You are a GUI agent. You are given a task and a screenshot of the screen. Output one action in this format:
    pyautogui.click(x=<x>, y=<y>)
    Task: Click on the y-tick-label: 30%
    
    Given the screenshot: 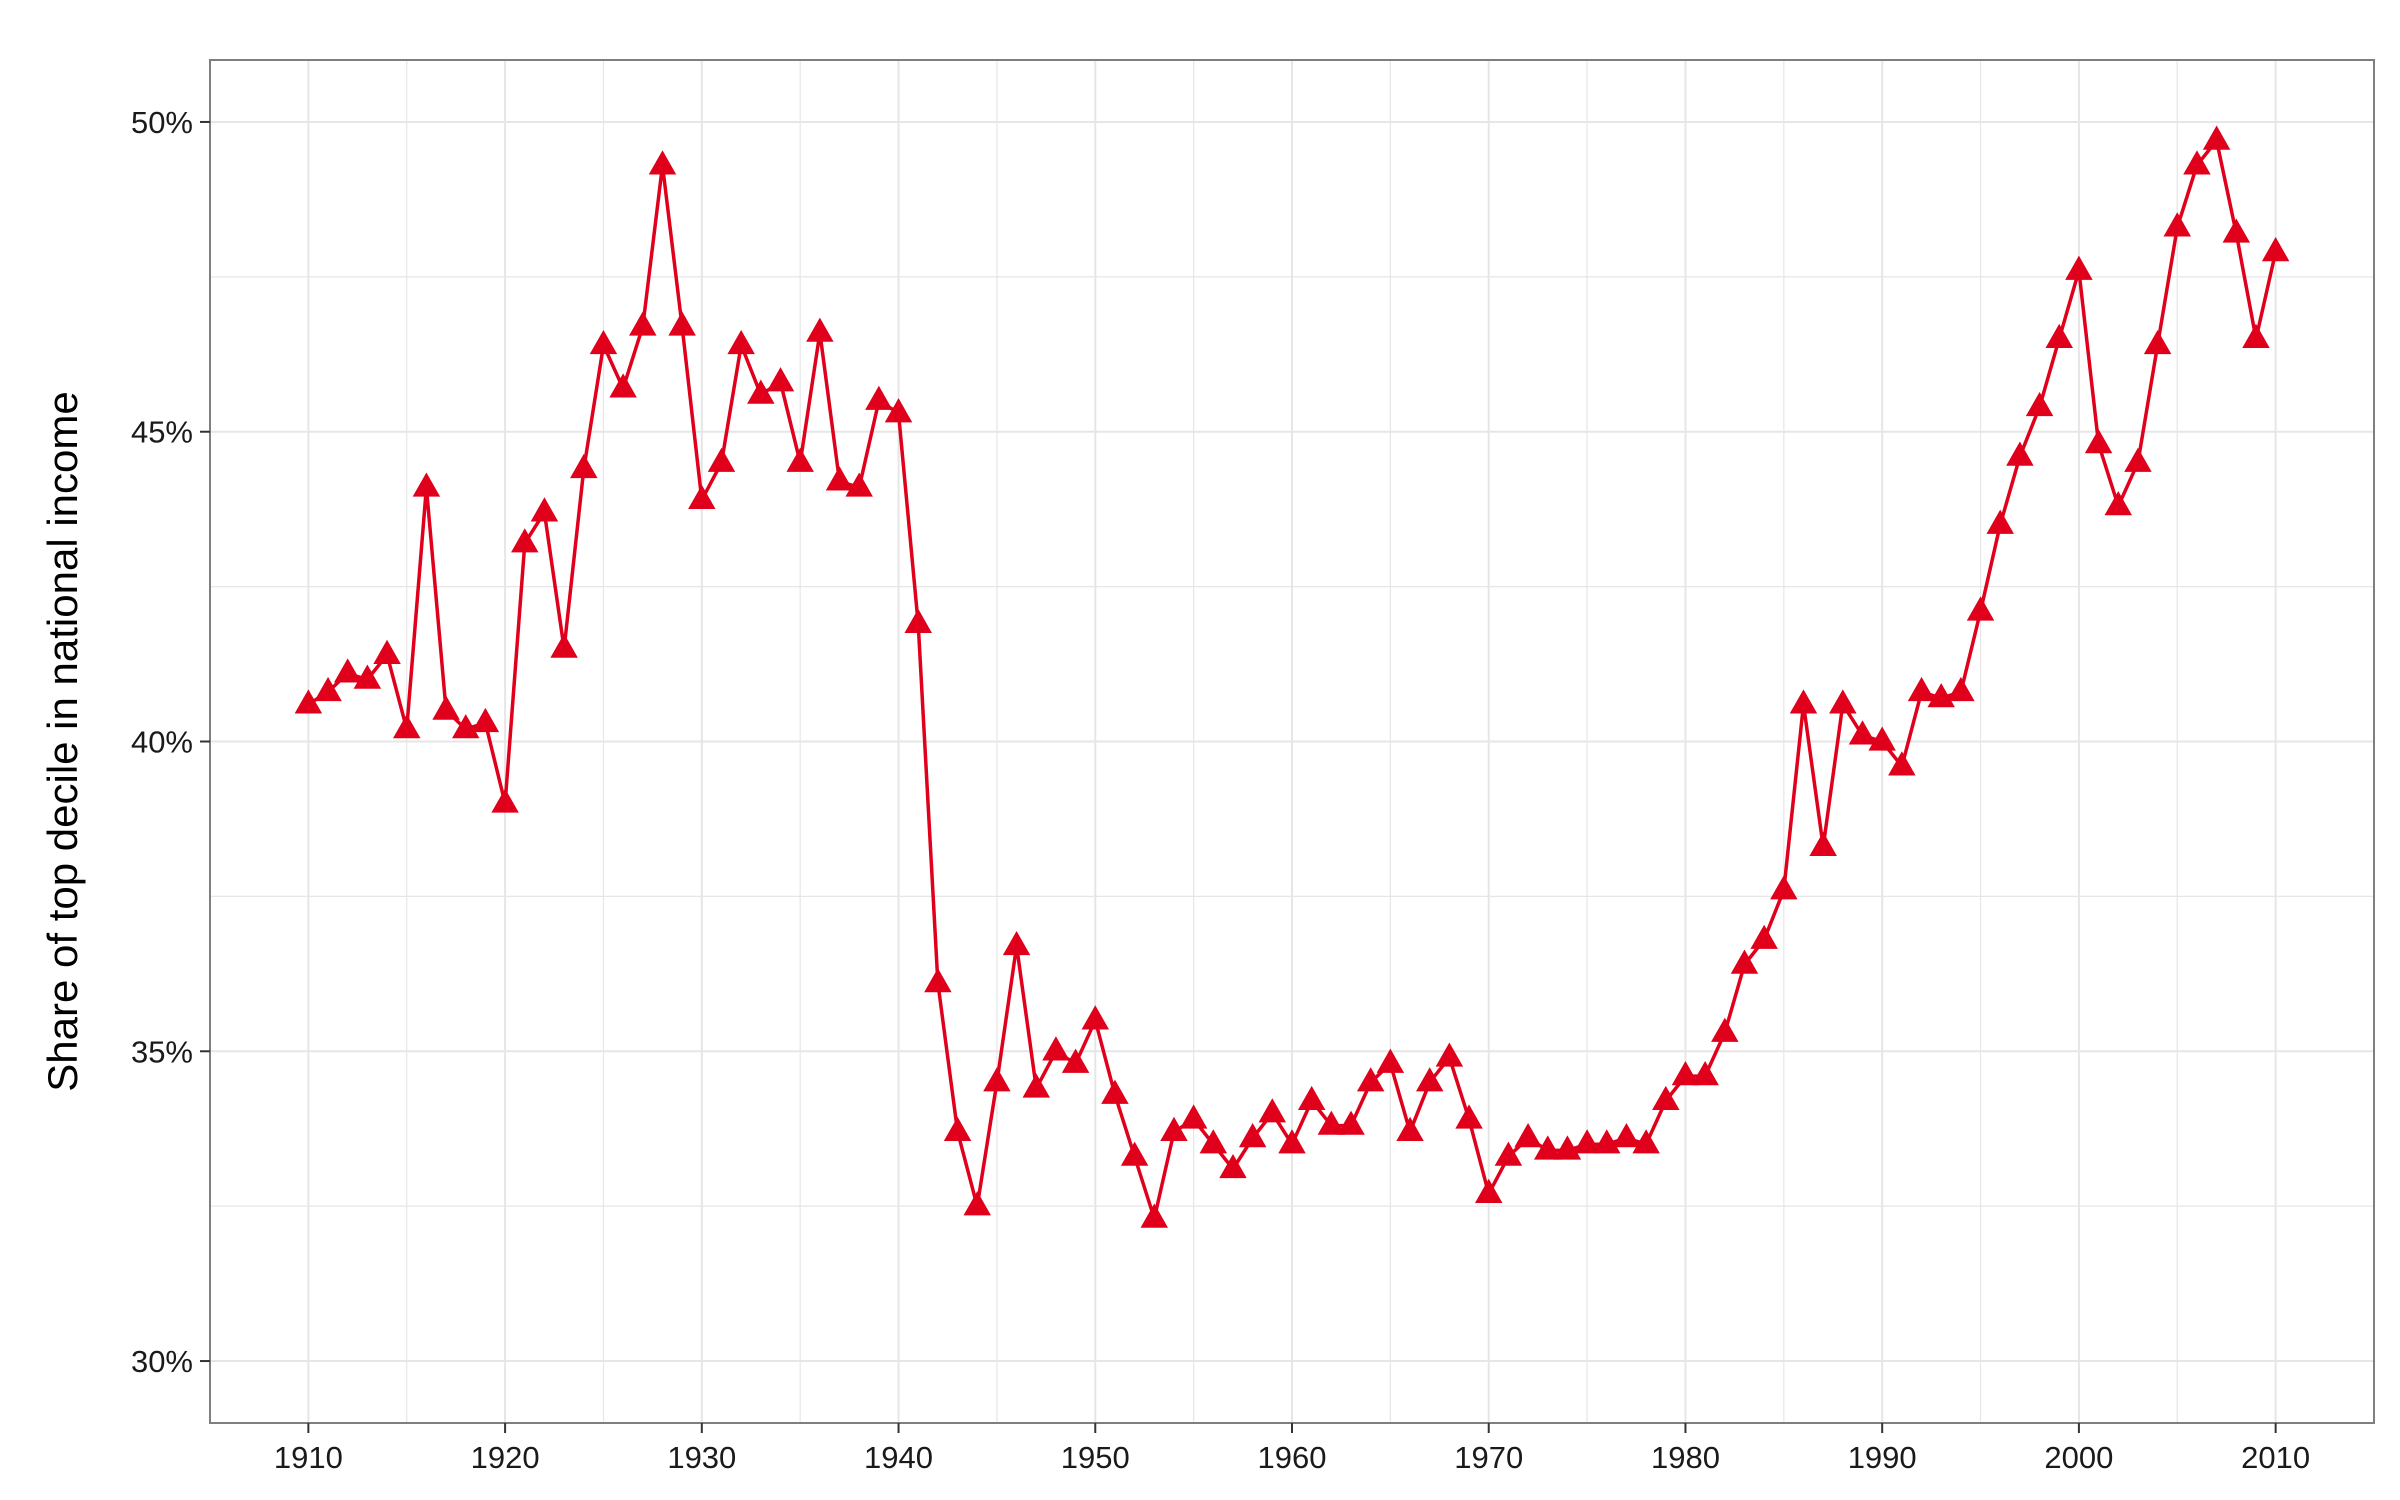 What is the action you would take?
    pyautogui.click(x=162, y=1361)
    